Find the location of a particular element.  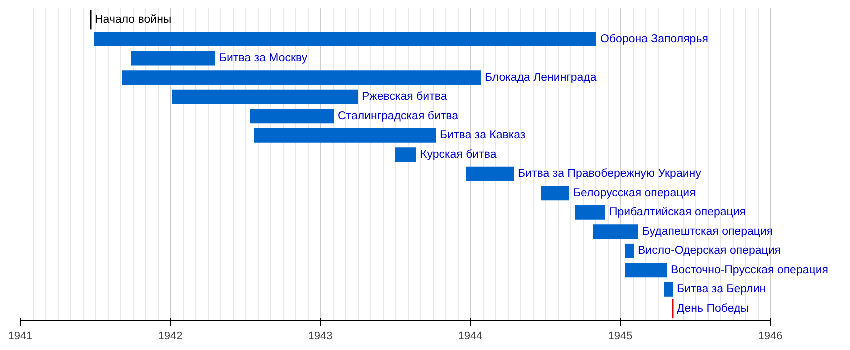

x-tick-label: 1942 is located at coordinates (170, 336).